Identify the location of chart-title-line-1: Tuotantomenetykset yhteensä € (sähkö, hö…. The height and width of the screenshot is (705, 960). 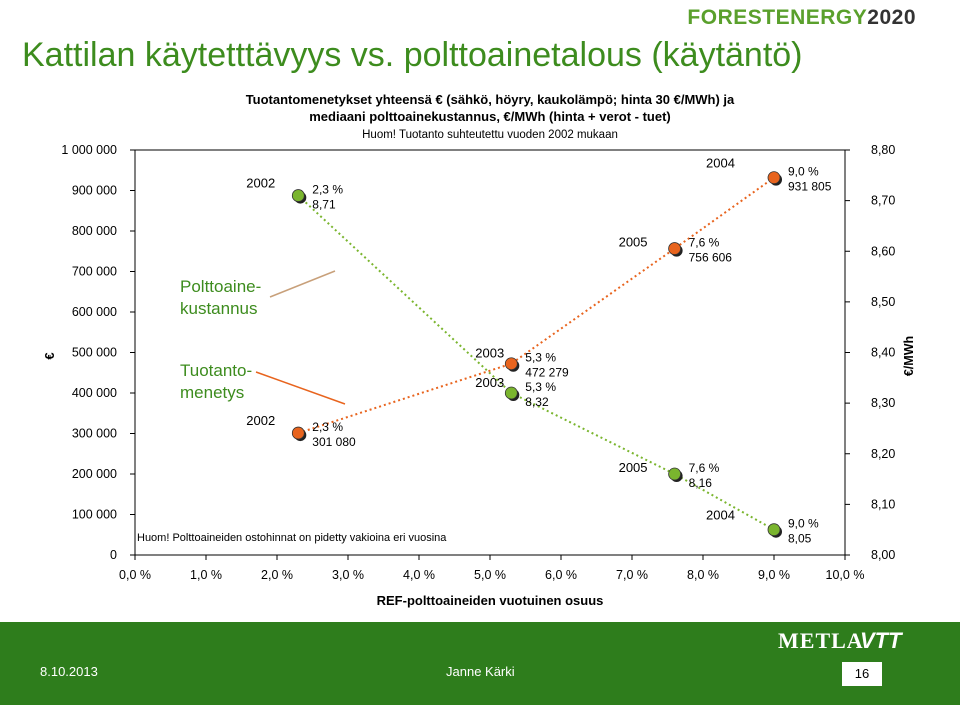
(490, 99).